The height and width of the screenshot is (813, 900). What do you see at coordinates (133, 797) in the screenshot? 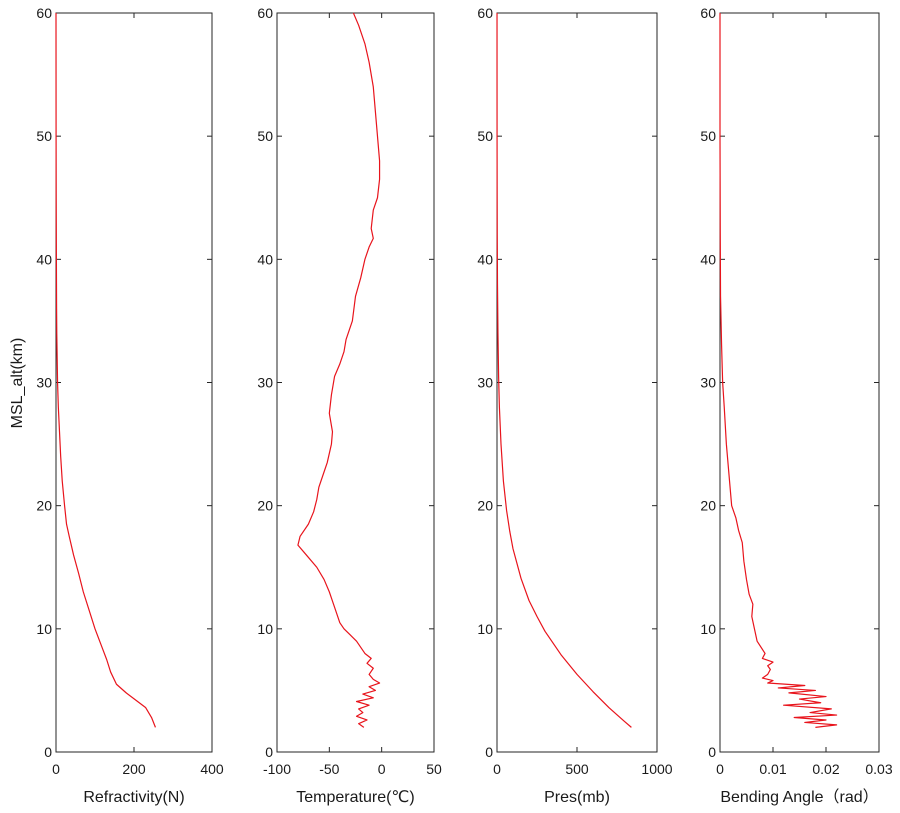
I see `x-axis-label: Refractivity(N)` at bounding box center [133, 797].